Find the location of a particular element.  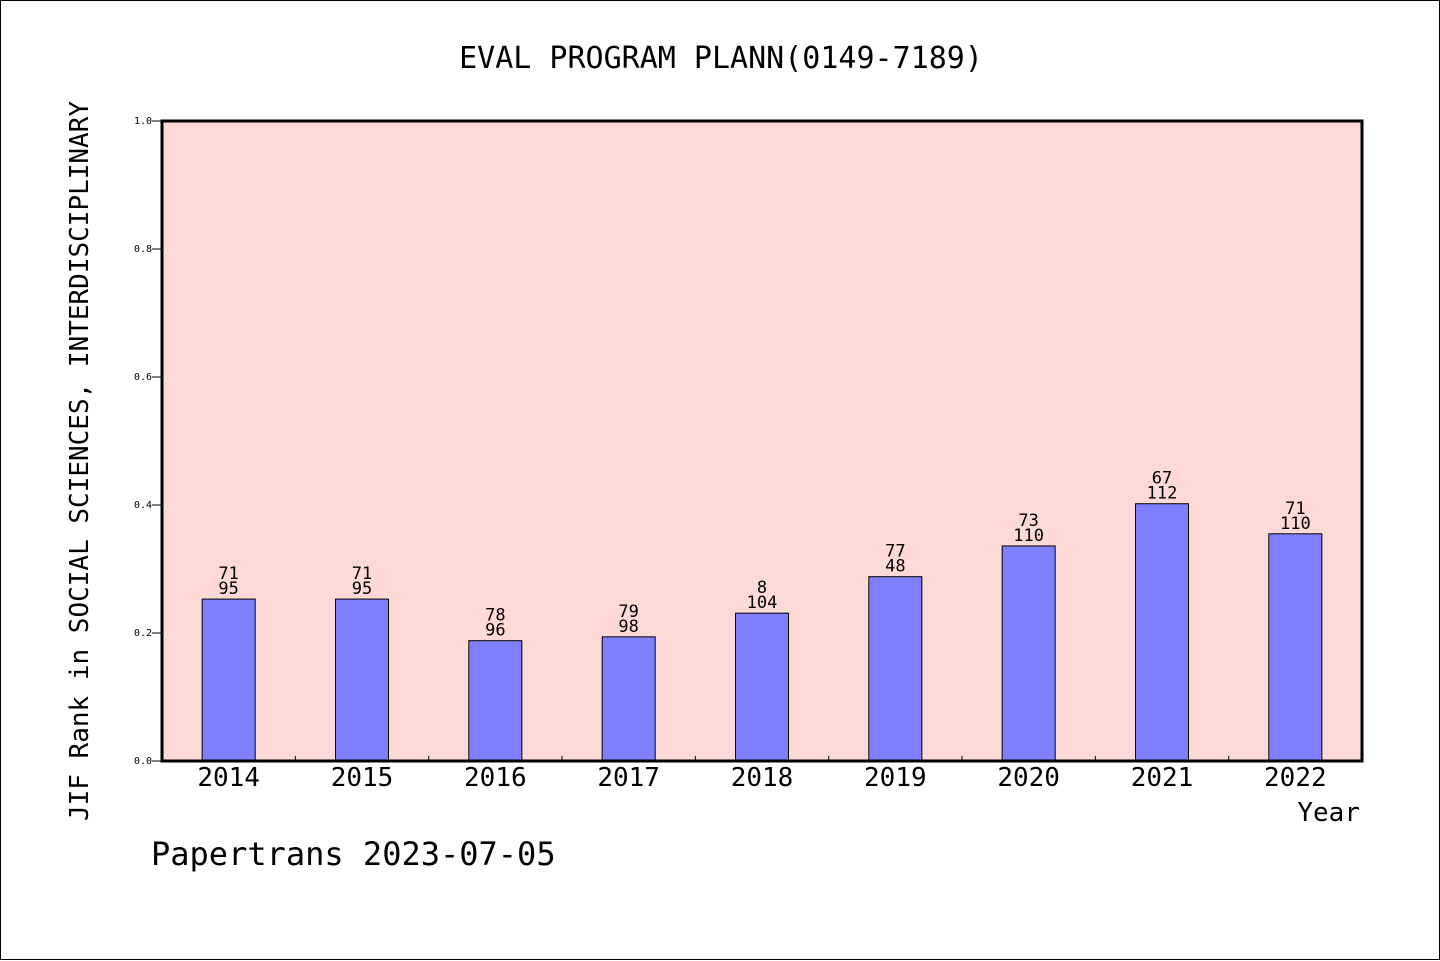

y-tick-label: 0.2 is located at coordinates (143, 633).